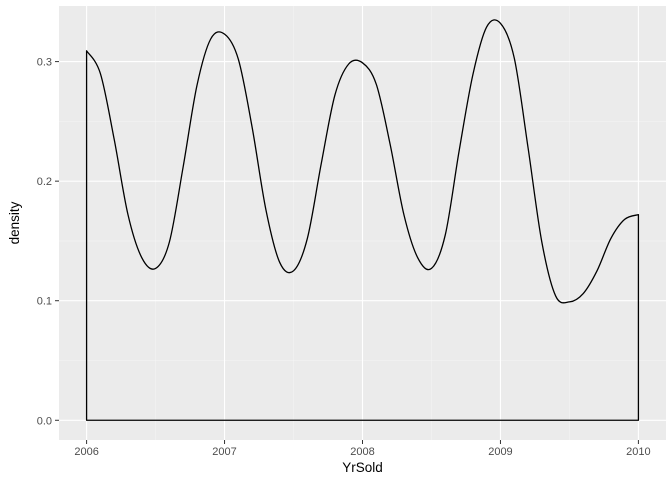 The image size is (672, 480). I want to click on y-tick-label: 0.1, so click(44, 302).